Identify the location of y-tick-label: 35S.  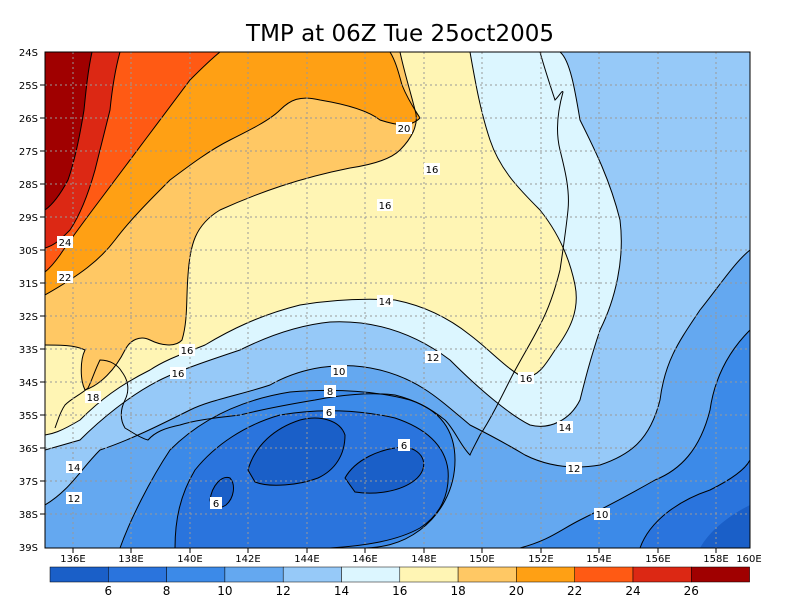
(28, 416).